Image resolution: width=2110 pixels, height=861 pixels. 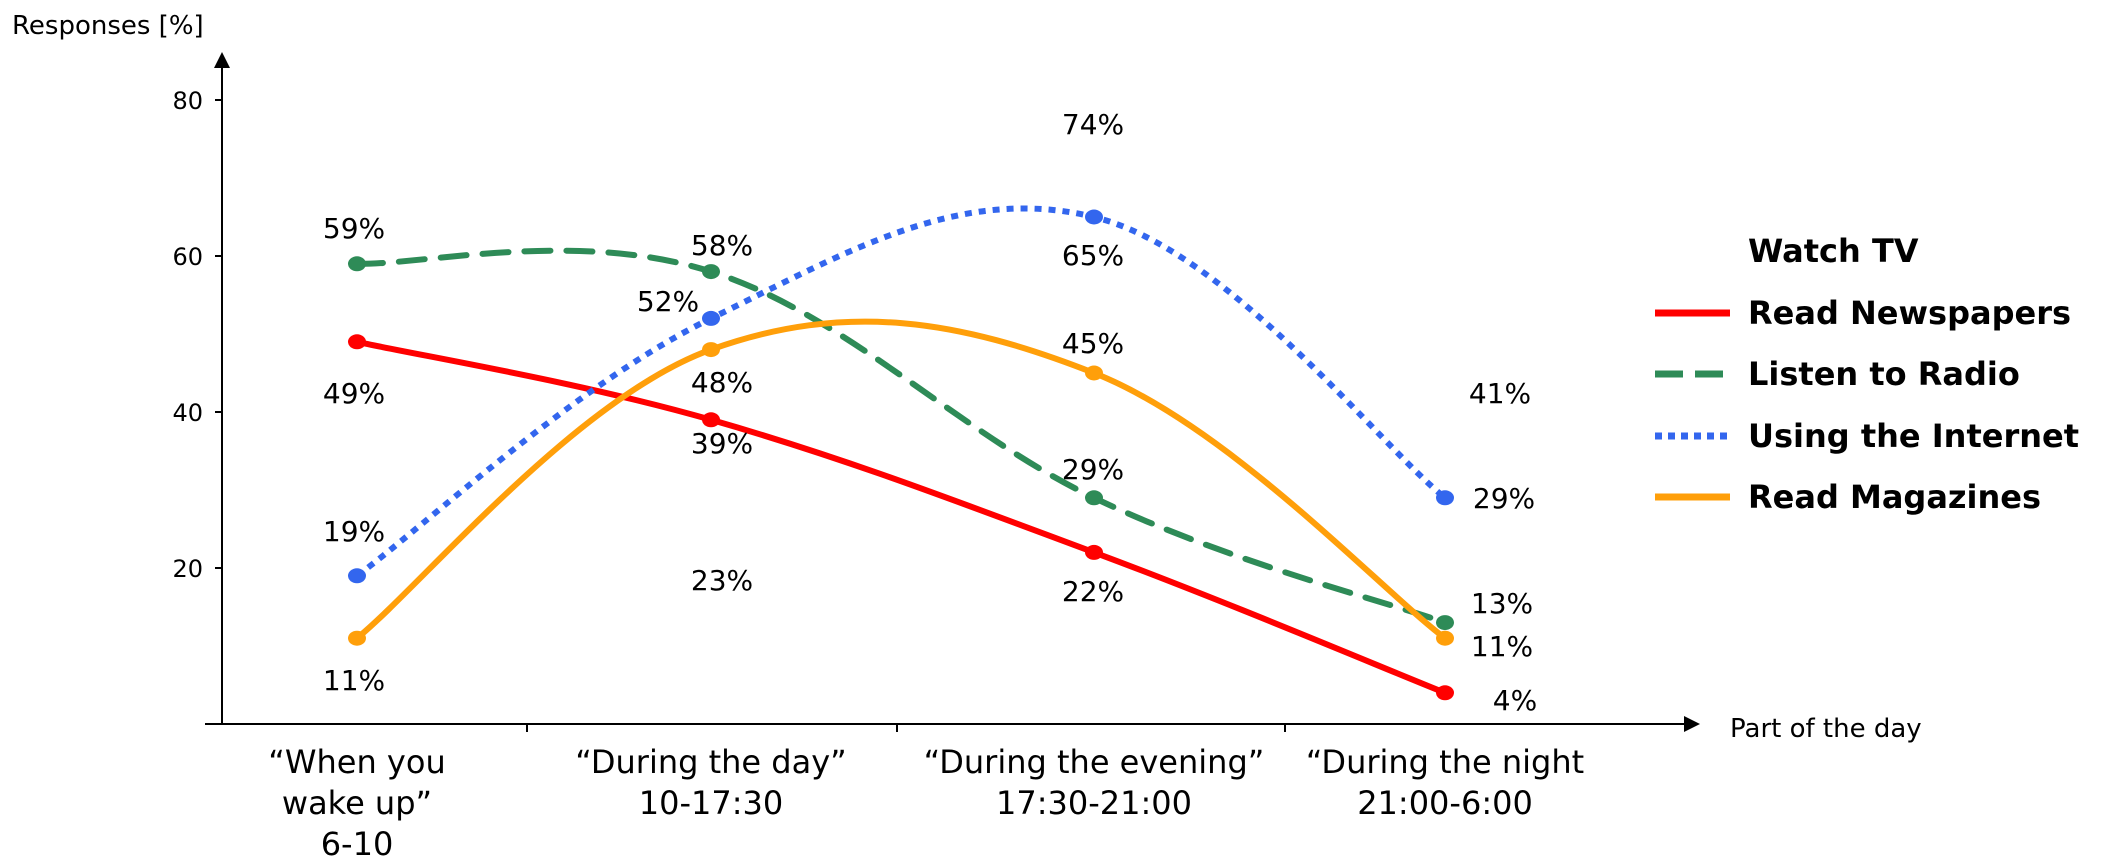 What do you see at coordinates (722, 245) in the screenshot?
I see `data-label-listen-to-radio: 58%` at bounding box center [722, 245].